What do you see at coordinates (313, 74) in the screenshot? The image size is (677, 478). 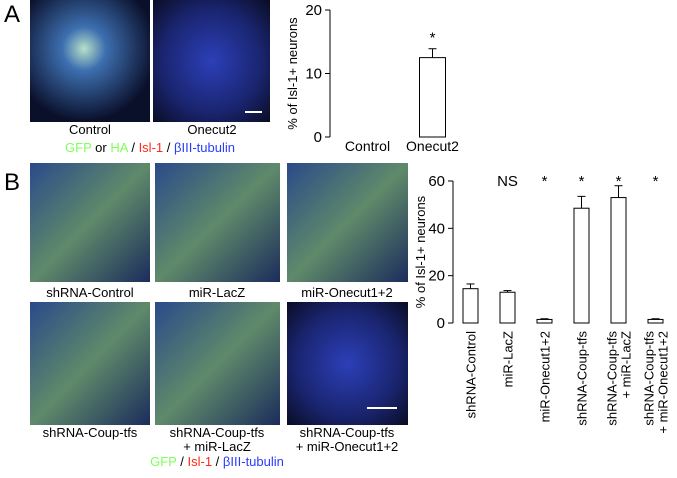 I see `y-tick-label: 10` at bounding box center [313, 74].